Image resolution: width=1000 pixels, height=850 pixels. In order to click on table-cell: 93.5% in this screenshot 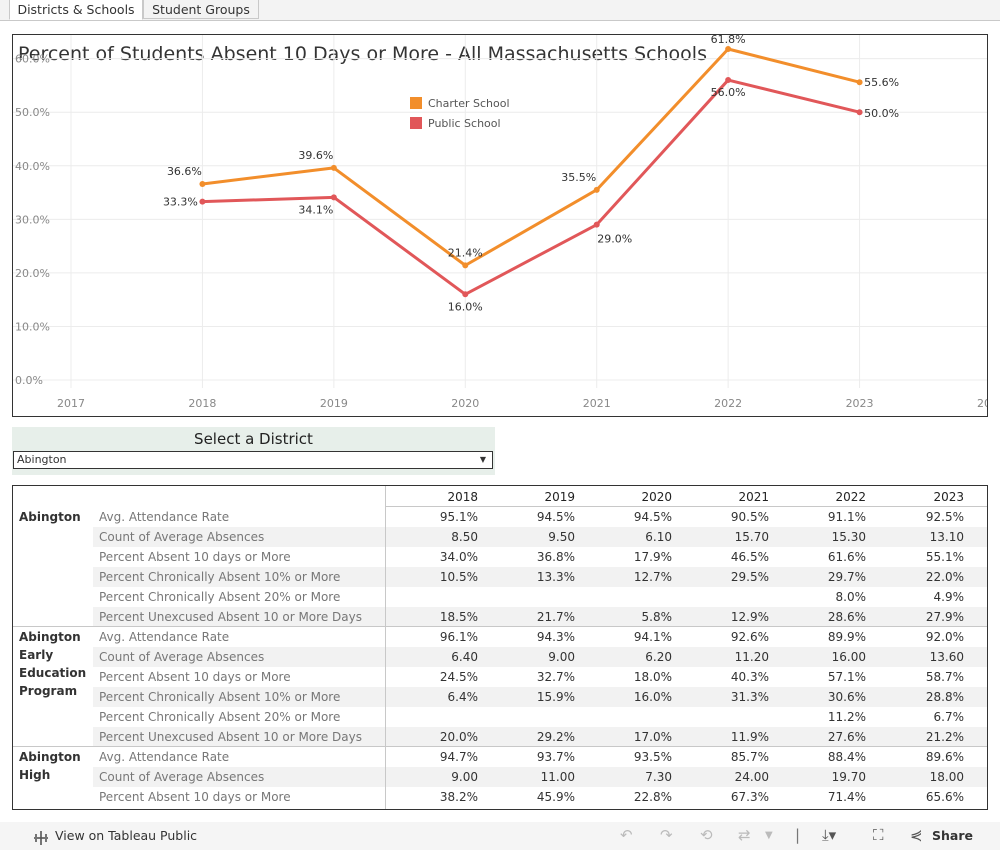, I will do `click(652, 757)`.